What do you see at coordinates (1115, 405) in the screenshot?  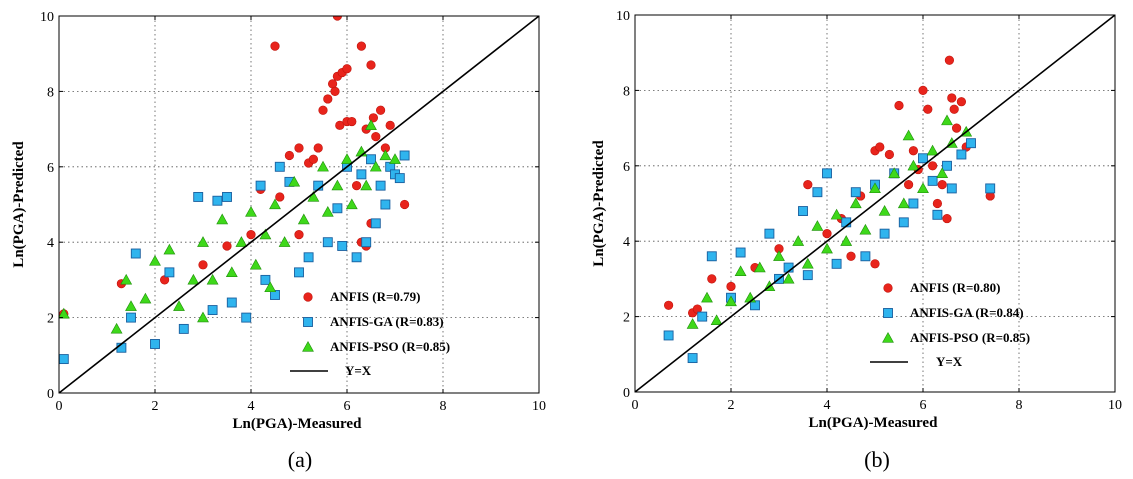 I see `x-tick-label: 10` at bounding box center [1115, 405].